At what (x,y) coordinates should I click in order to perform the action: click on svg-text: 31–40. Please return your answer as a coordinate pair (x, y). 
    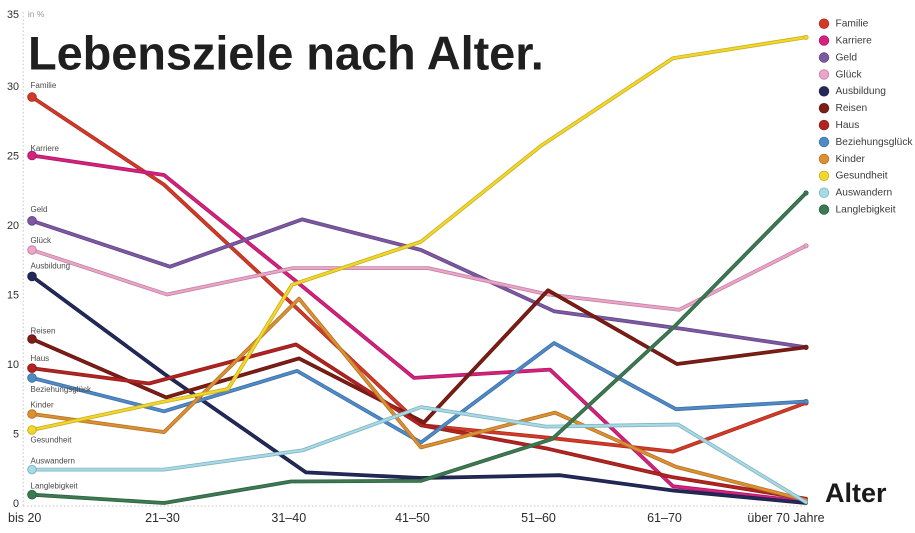
    Looking at the image, I should click on (288, 518).